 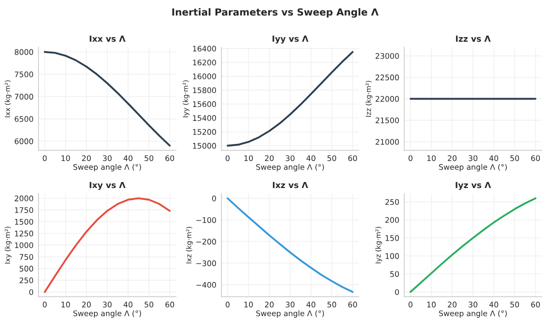 I want to click on chart-title: Iyy vs Λ, so click(x=290, y=40).